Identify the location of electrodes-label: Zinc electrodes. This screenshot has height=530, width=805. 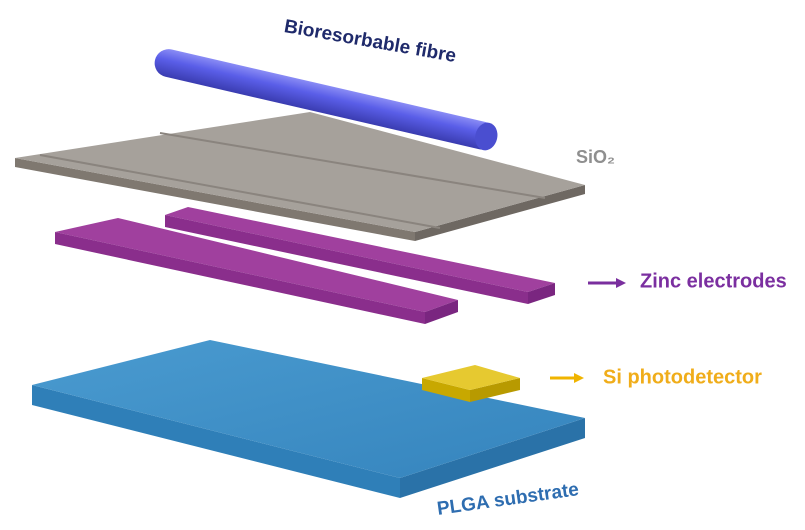
(713, 281).